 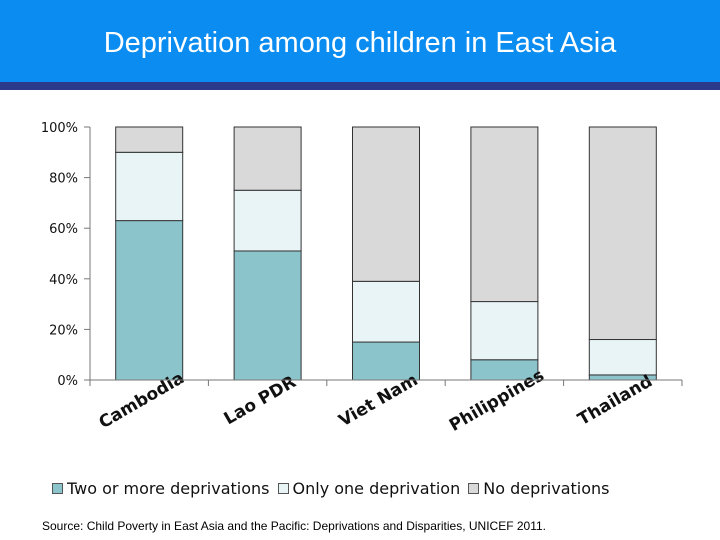 I want to click on x-tick-label: Lao PDR, so click(x=260, y=400).